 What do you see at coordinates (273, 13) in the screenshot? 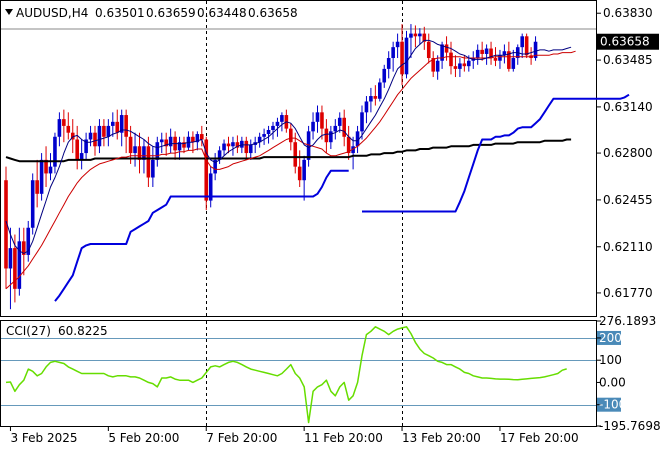
I see `ohlc-close-value: 0.63658` at bounding box center [273, 13].